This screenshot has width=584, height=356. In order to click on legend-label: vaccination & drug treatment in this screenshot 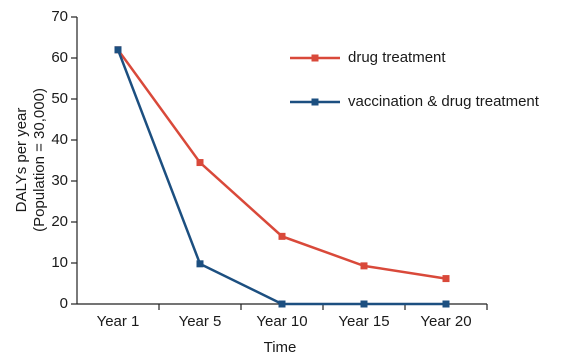, I will do `click(444, 101)`.